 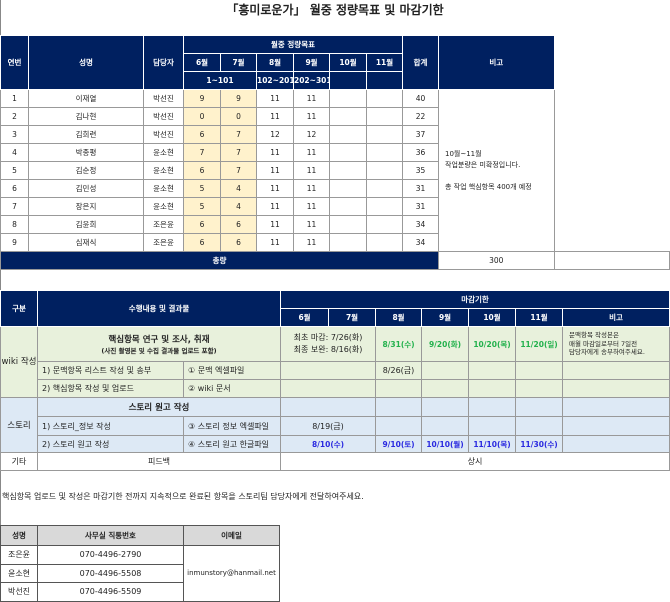 What do you see at coordinates (421, 152) in the screenshot?
I see `cell-total: 36` at bounding box center [421, 152].